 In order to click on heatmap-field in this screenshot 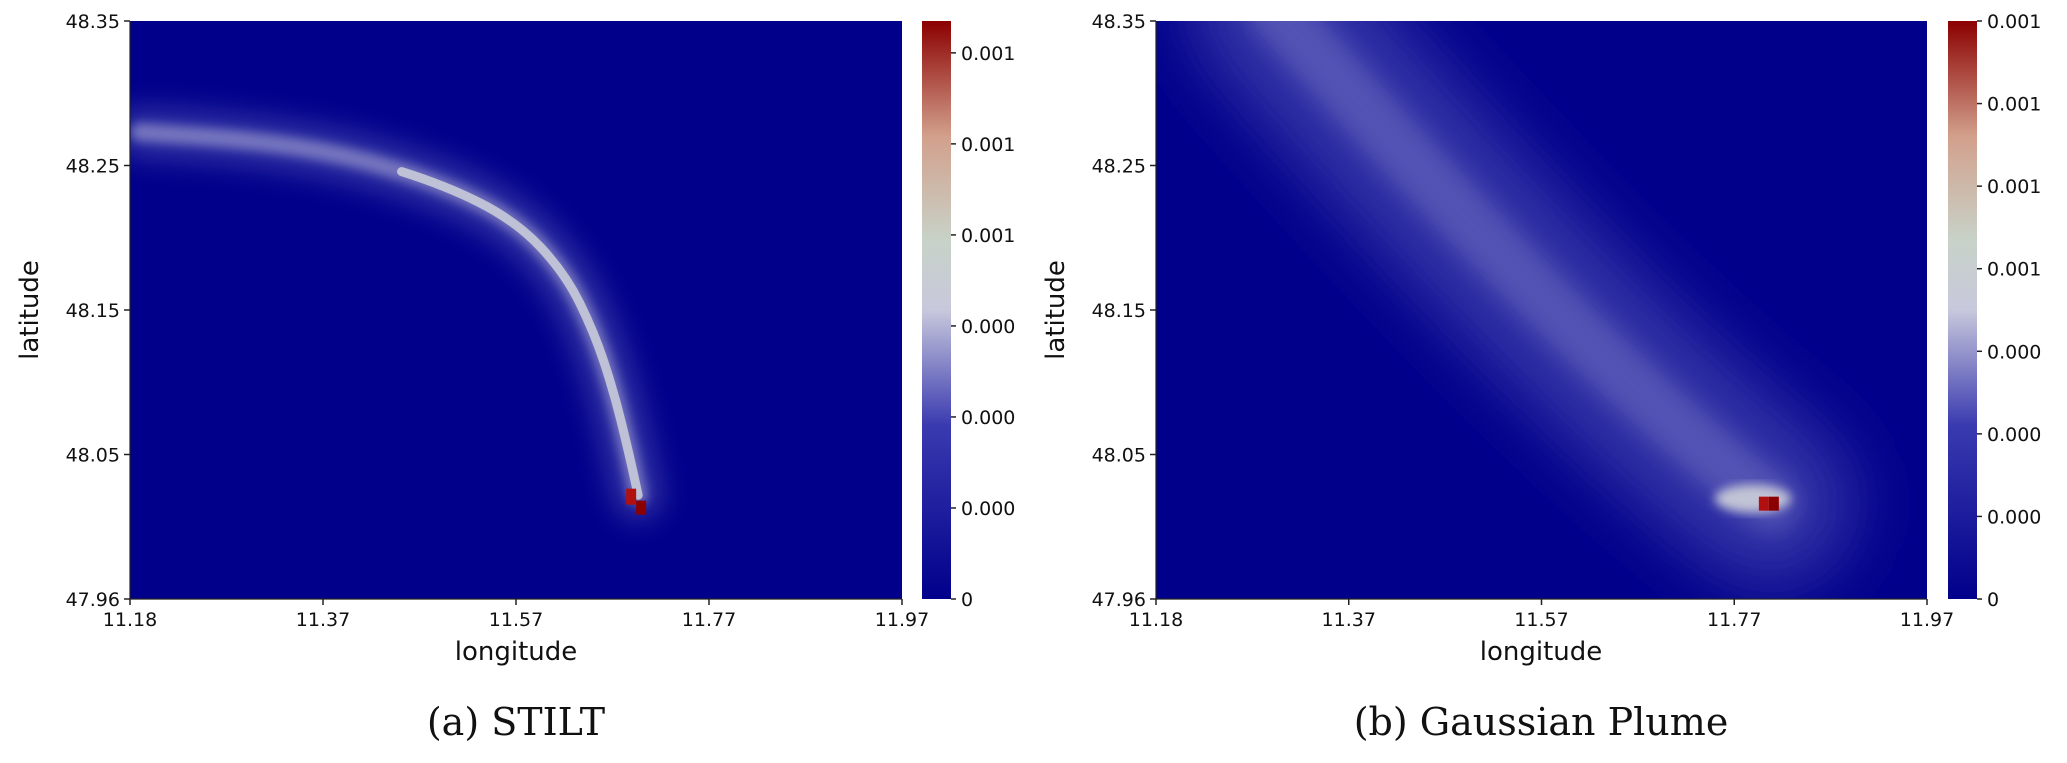, I will do `click(397, 314)`.